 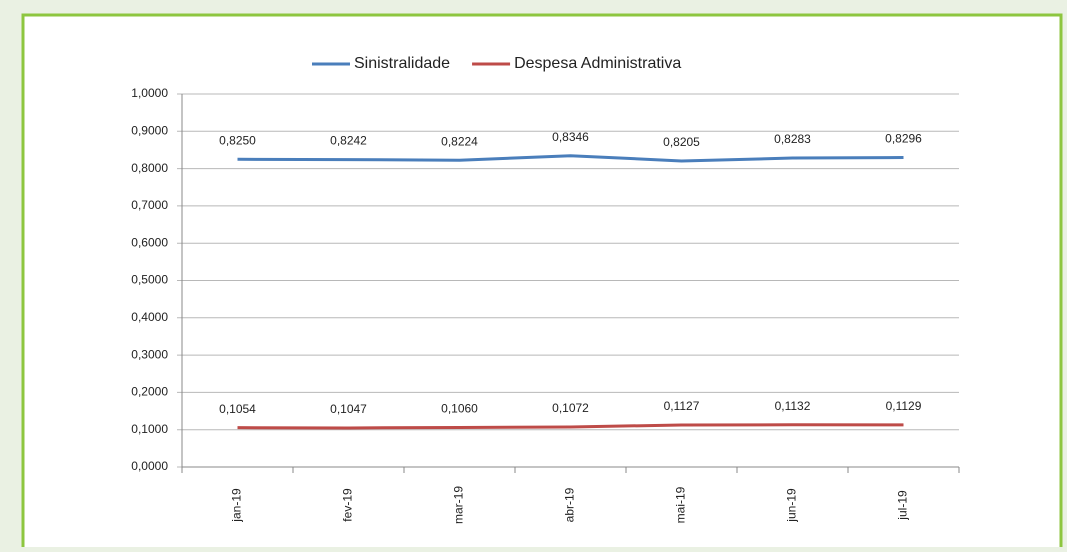 I want to click on data-label: 0,8296, so click(x=903, y=139).